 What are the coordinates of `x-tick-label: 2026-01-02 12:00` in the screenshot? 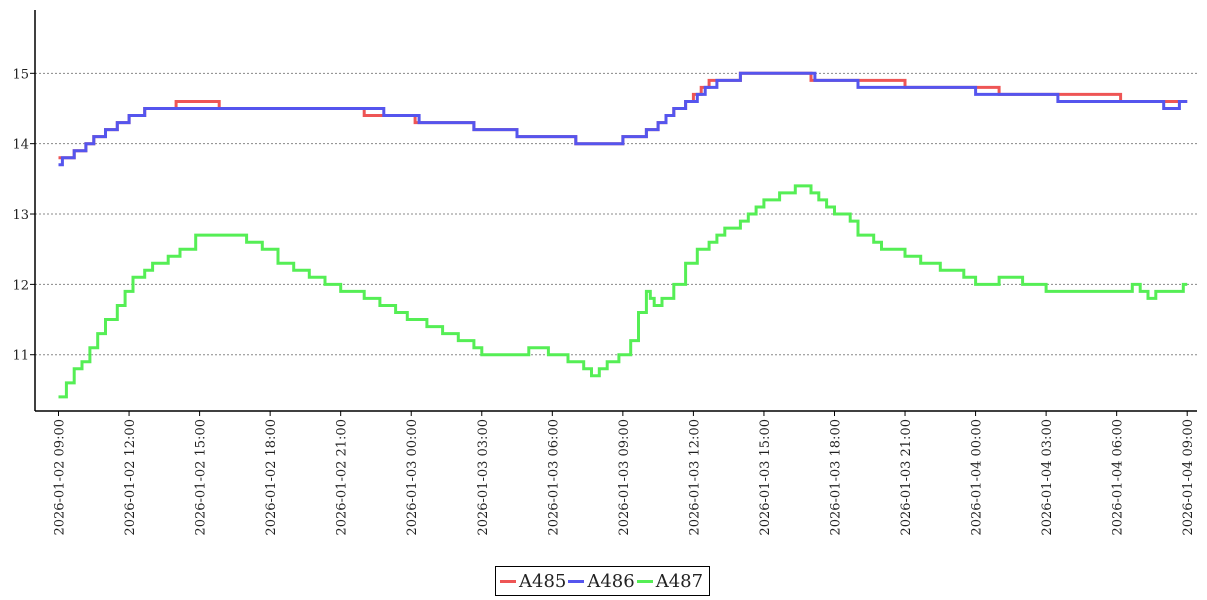 It's located at (130, 477).